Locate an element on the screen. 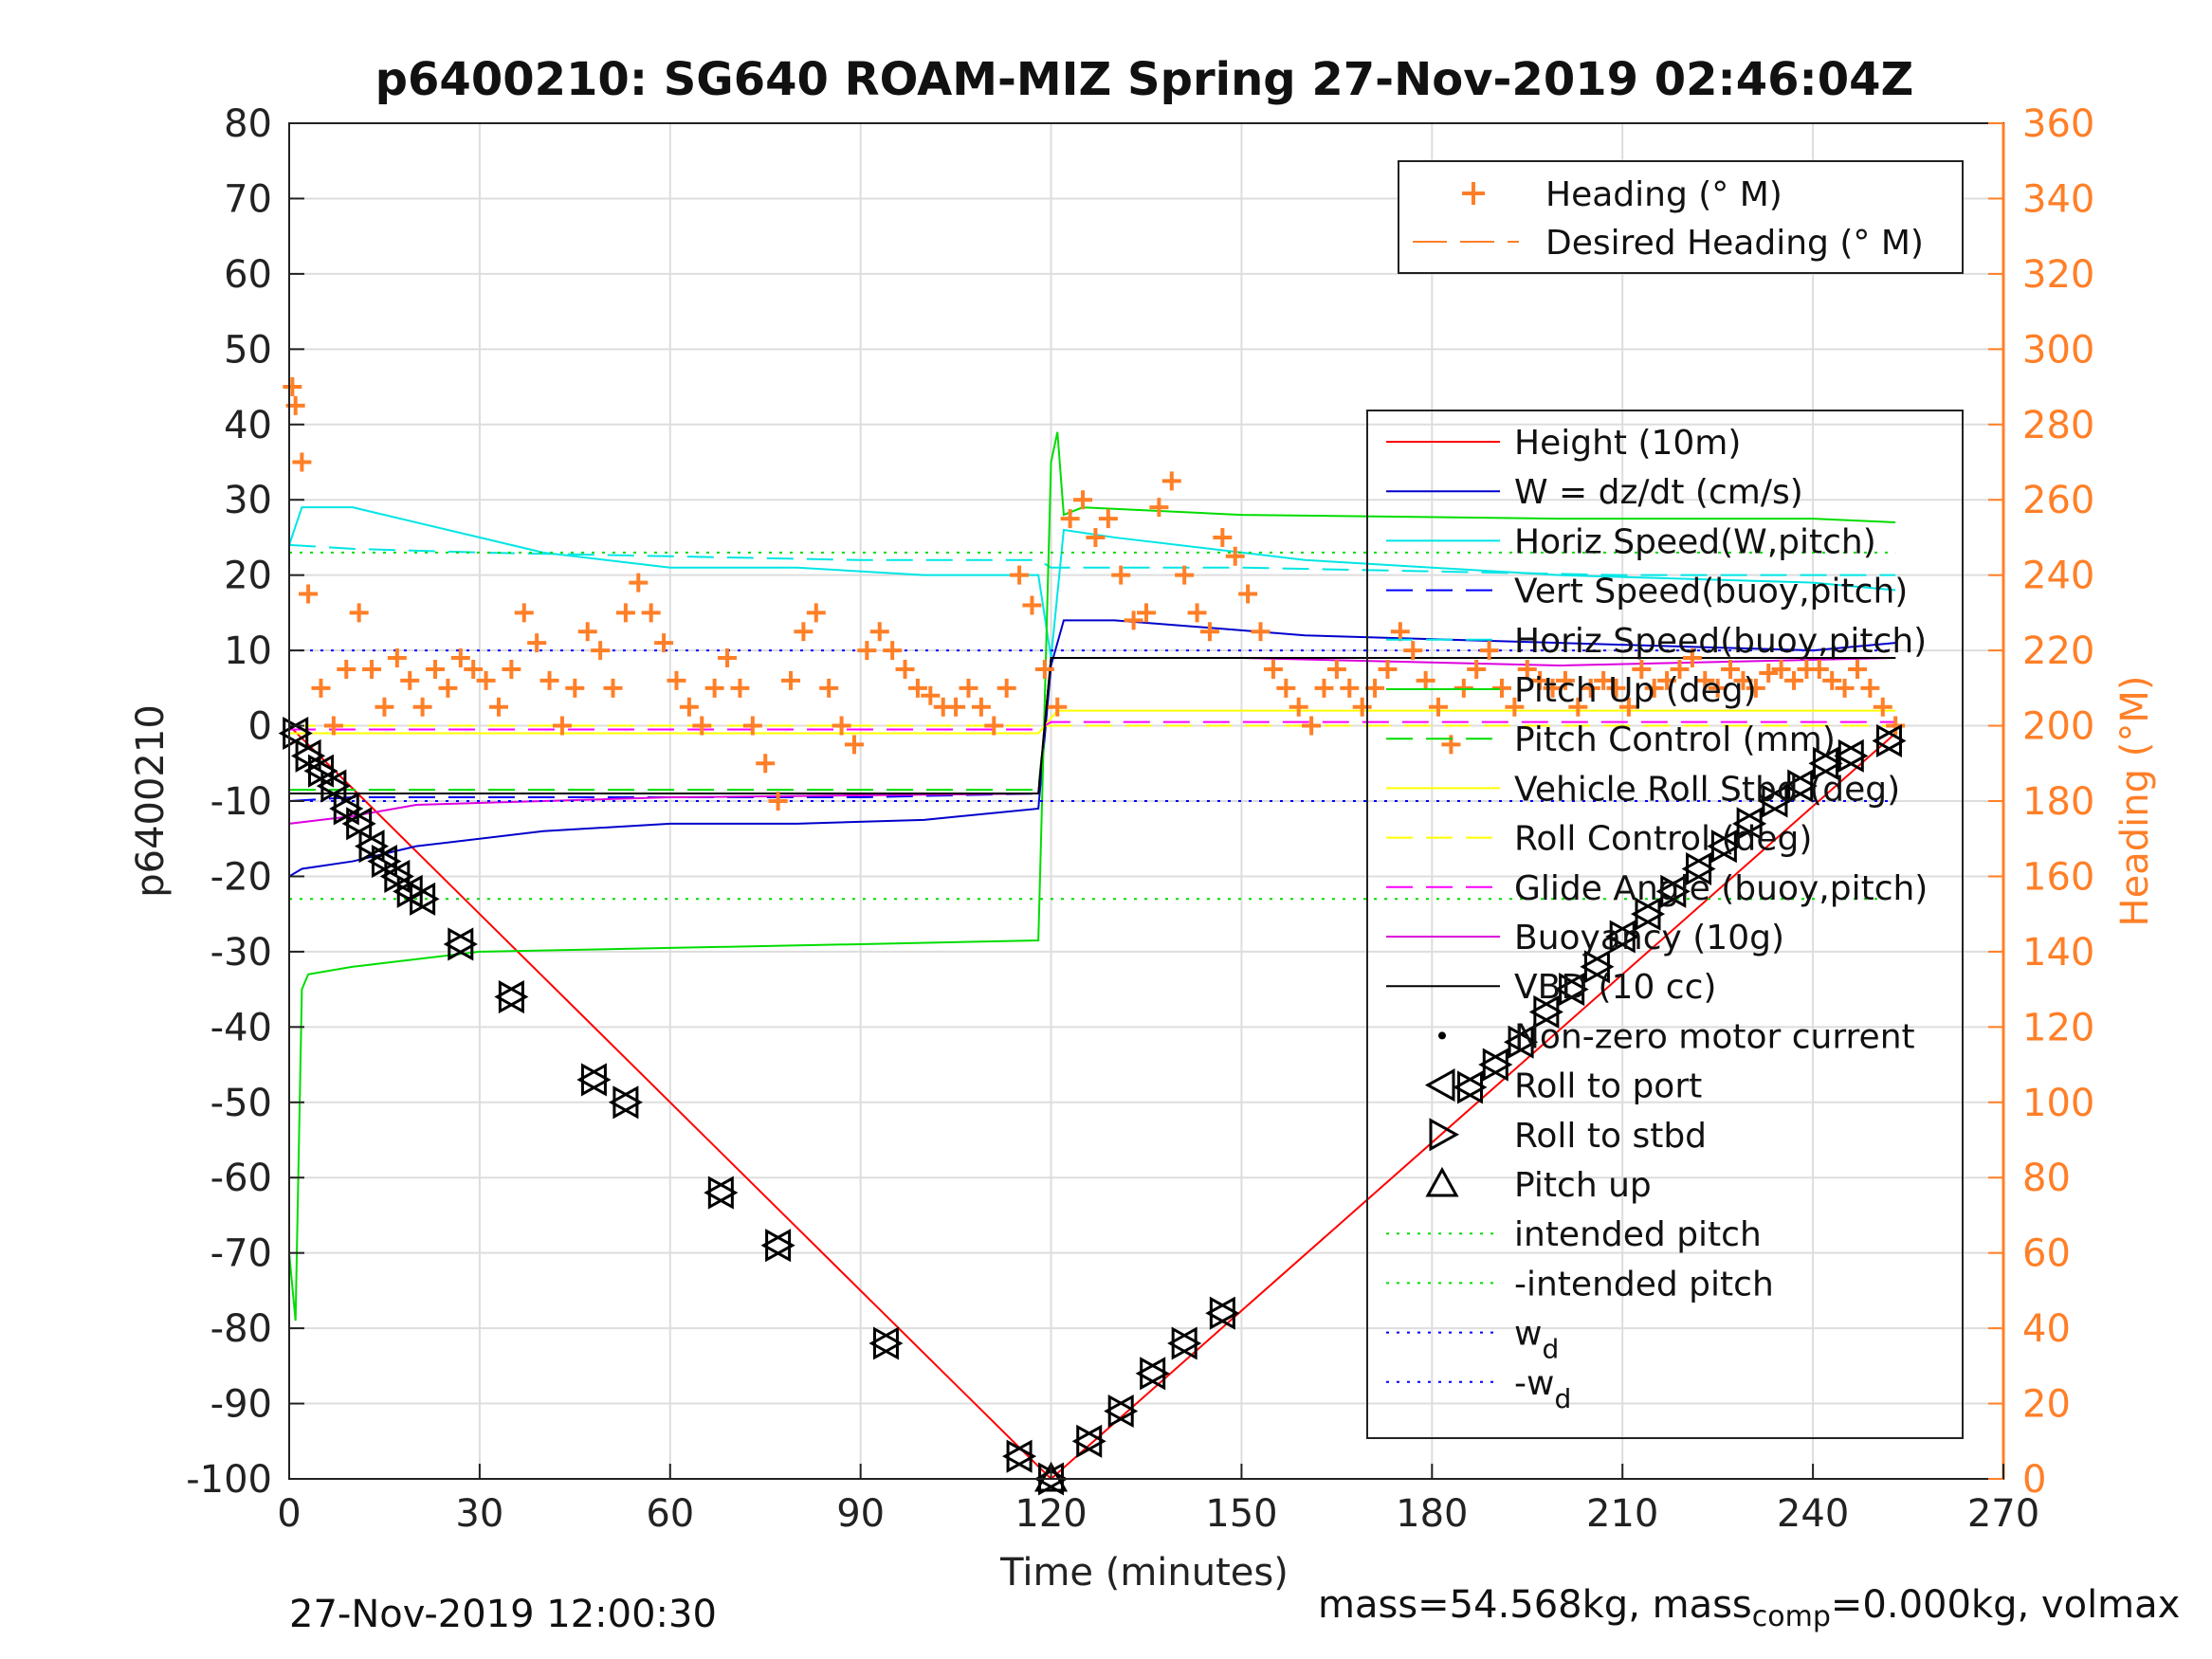 This screenshot has width=2212, height=1659. series-vehicle-roll-stbd-deg is located at coordinates (1092, 722).